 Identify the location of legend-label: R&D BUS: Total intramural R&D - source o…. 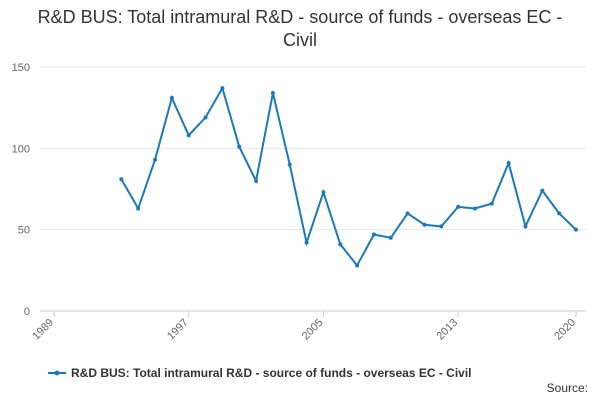
(271, 373).